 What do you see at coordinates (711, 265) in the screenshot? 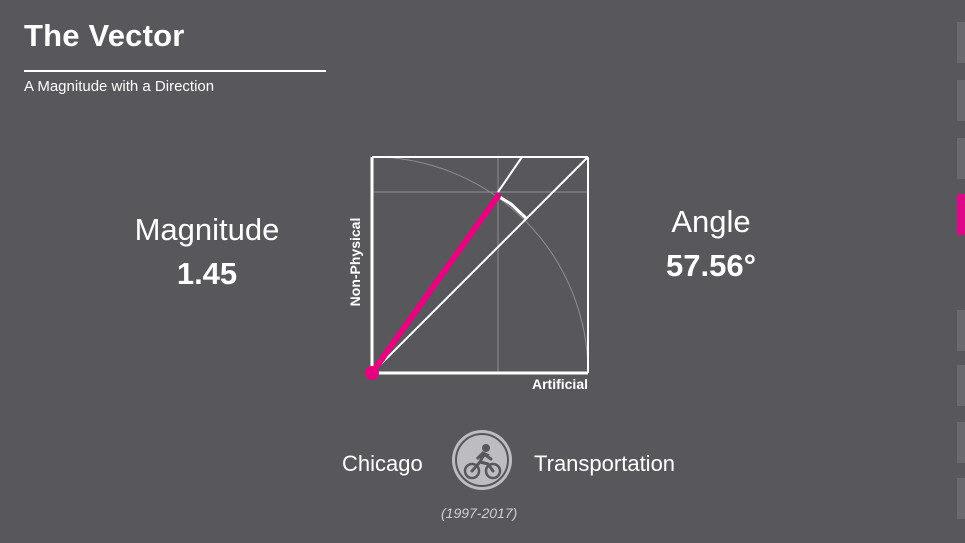
I see `angle-value: 57.56°` at bounding box center [711, 265].